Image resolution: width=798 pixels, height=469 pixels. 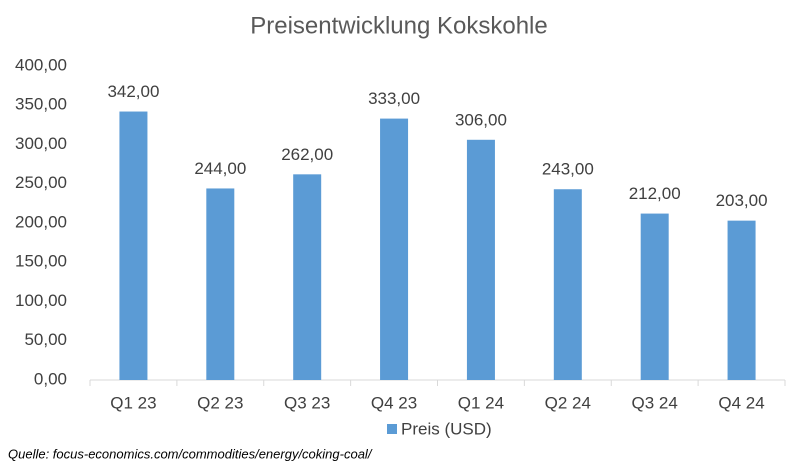 What do you see at coordinates (392, 429) in the screenshot?
I see `legend-swatch` at bounding box center [392, 429].